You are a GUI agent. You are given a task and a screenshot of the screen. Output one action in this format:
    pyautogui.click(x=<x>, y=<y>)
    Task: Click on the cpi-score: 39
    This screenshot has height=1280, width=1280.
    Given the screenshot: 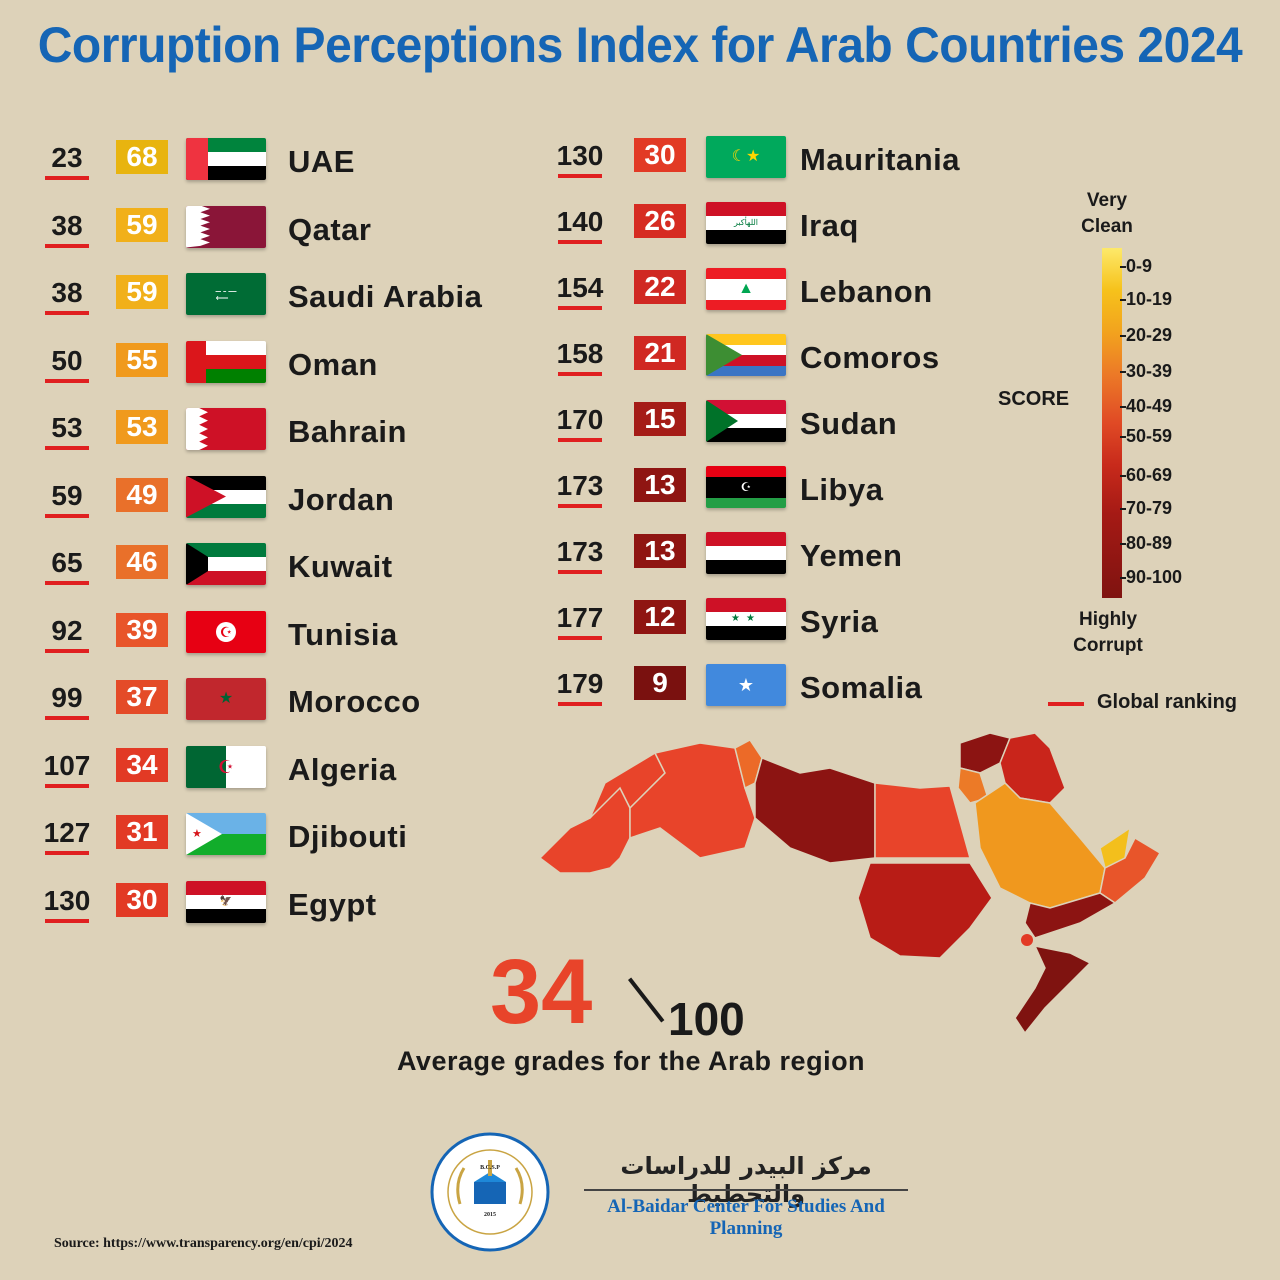 What is the action you would take?
    pyautogui.click(x=142, y=629)
    